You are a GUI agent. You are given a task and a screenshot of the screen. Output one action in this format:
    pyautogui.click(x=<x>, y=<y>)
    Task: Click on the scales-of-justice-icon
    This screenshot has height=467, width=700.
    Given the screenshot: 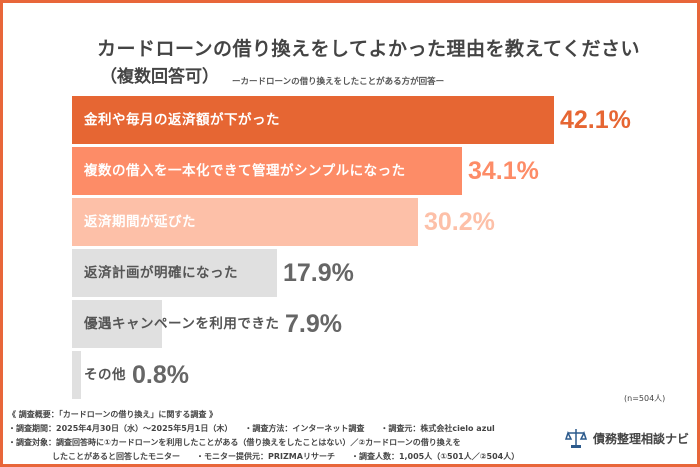 What is the action you would take?
    pyautogui.click(x=576, y=438)
    